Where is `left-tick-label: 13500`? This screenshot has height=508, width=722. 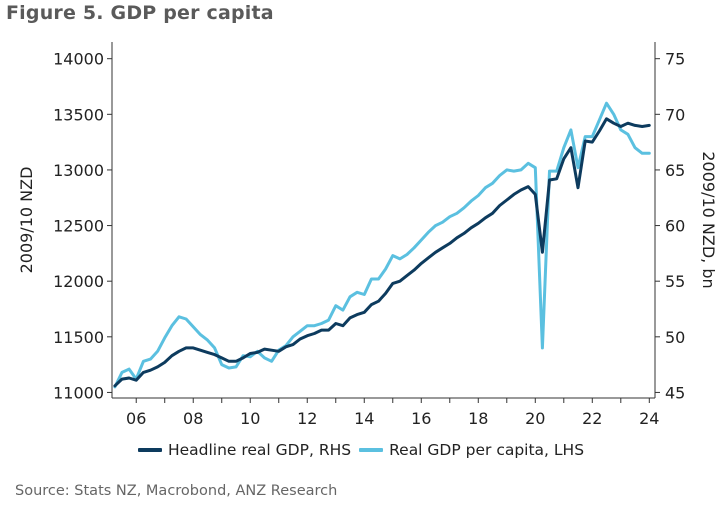 left-tick-label: 13500 is located at coordinates (78, 114).